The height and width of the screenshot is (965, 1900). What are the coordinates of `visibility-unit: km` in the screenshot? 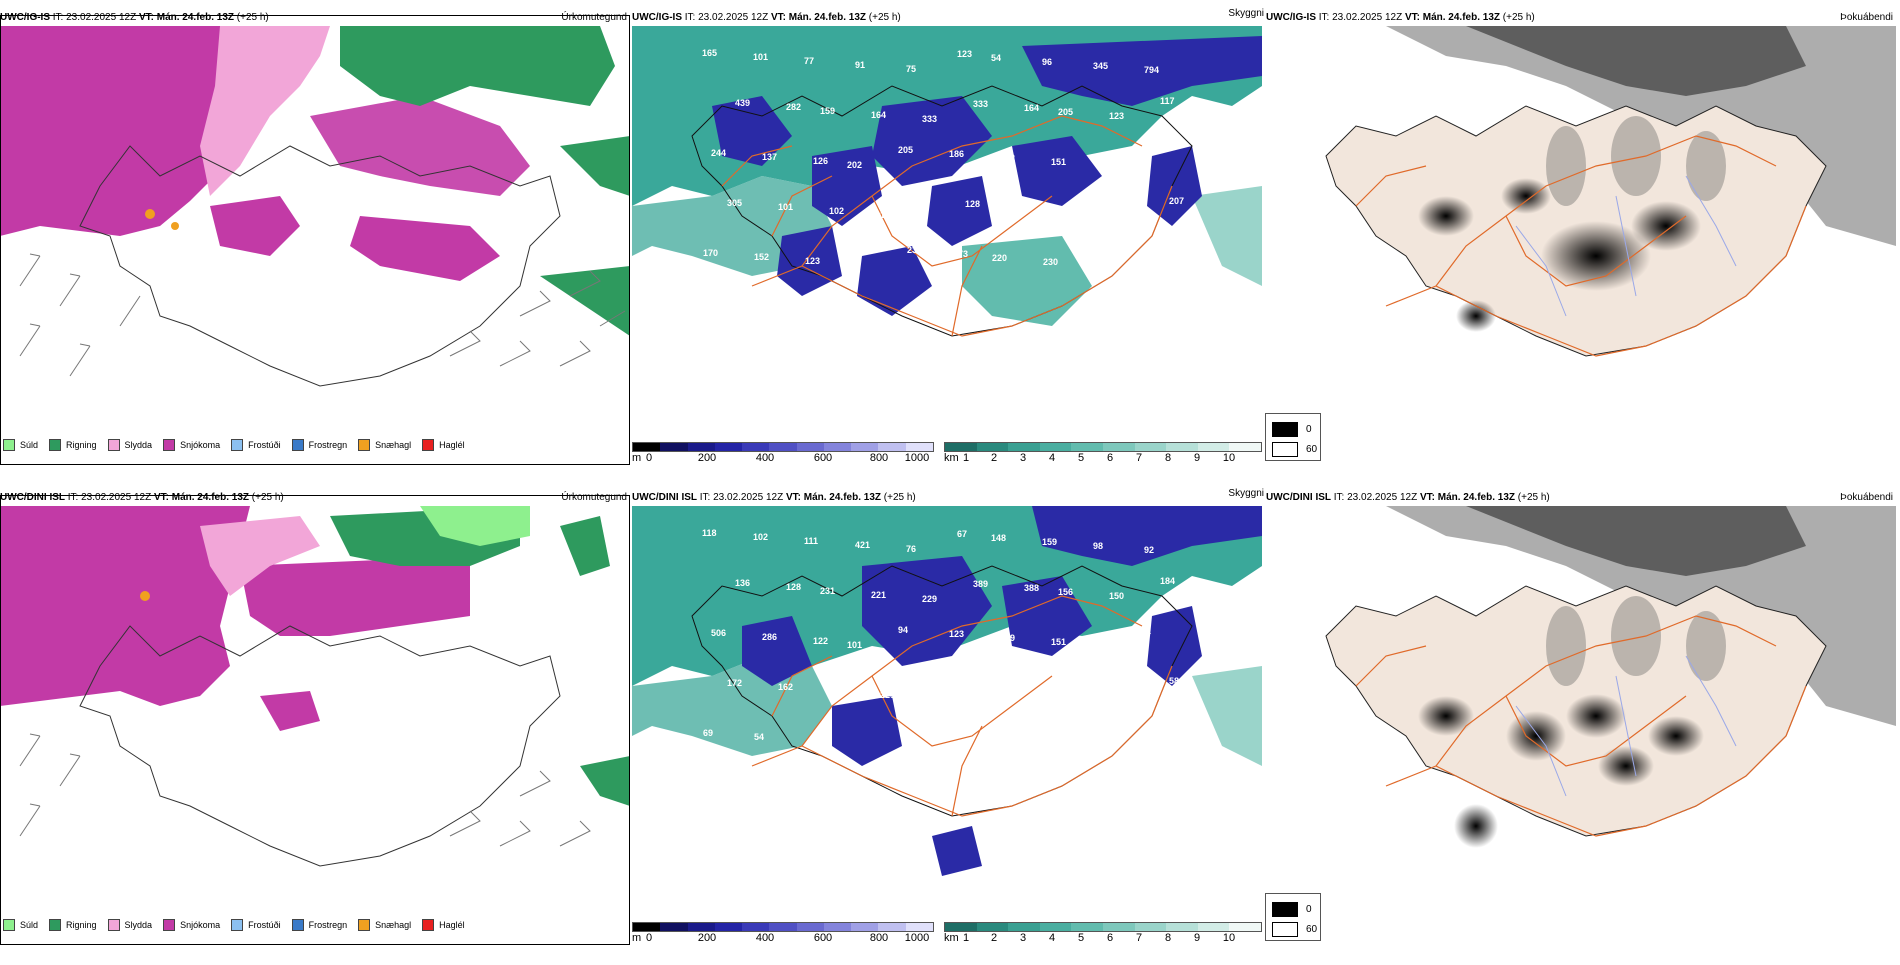 It's located at (951, 458).